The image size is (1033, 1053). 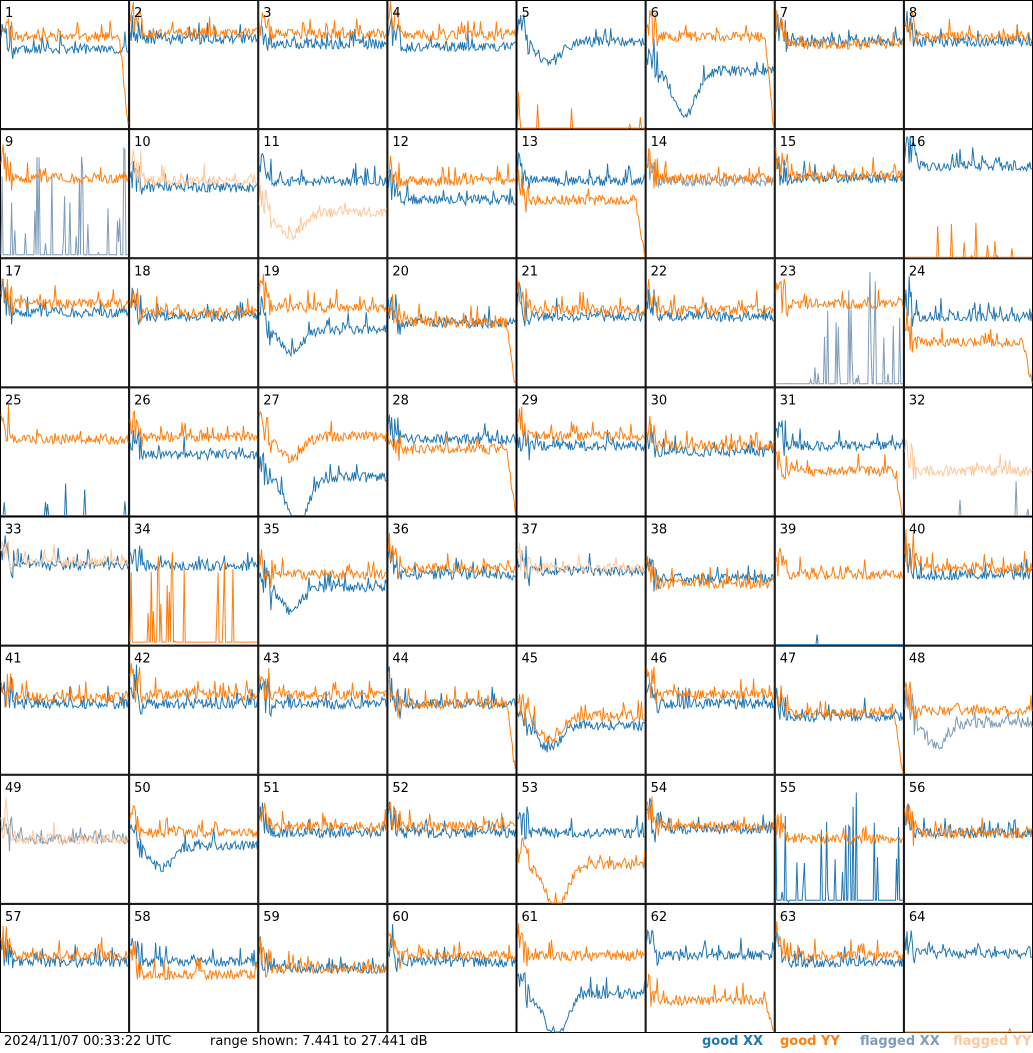 I want to click on panel-label-23: 23, so click(x=788, y=271).